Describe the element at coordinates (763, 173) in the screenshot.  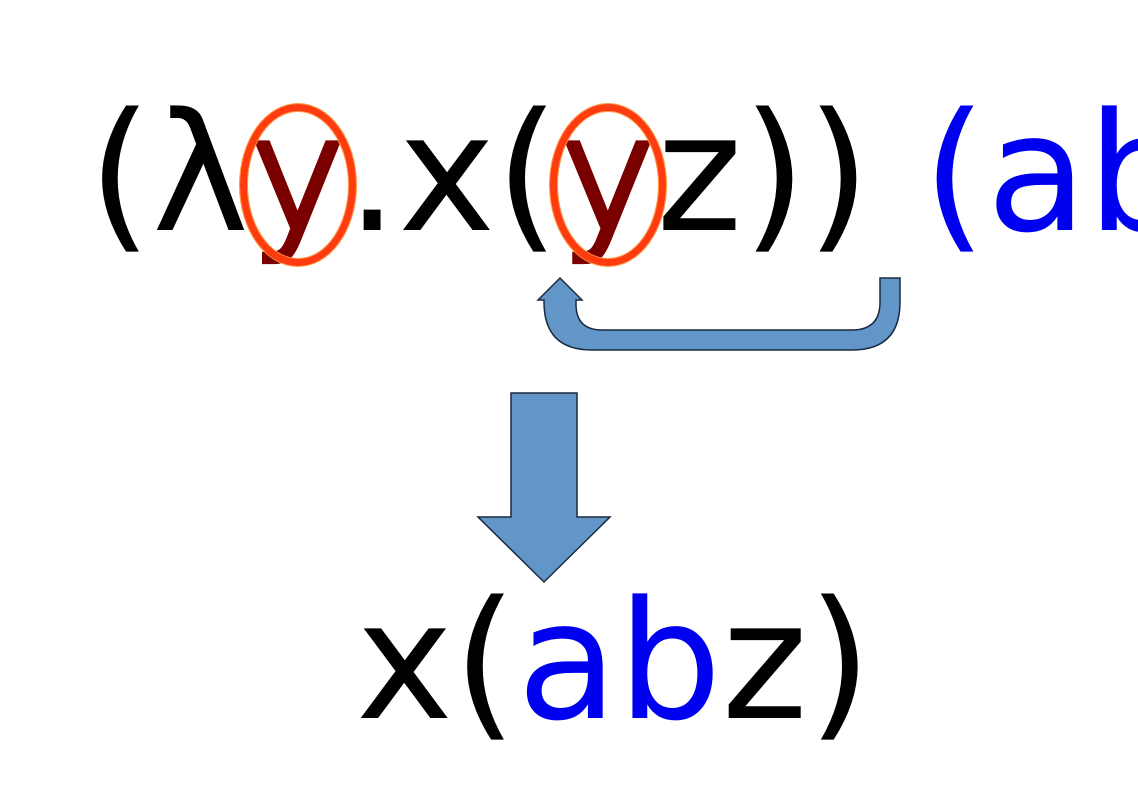
I see `z-close-parens: z))` at that location.